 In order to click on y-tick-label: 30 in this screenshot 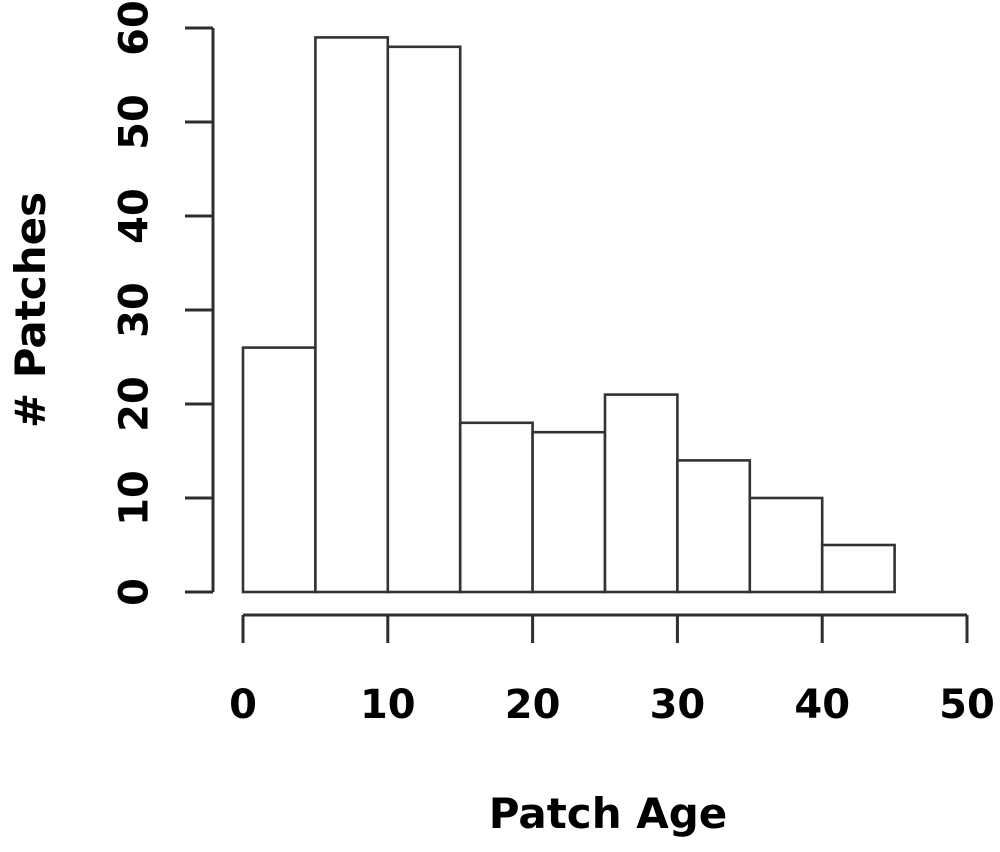, I will do `click(134, 310)`.